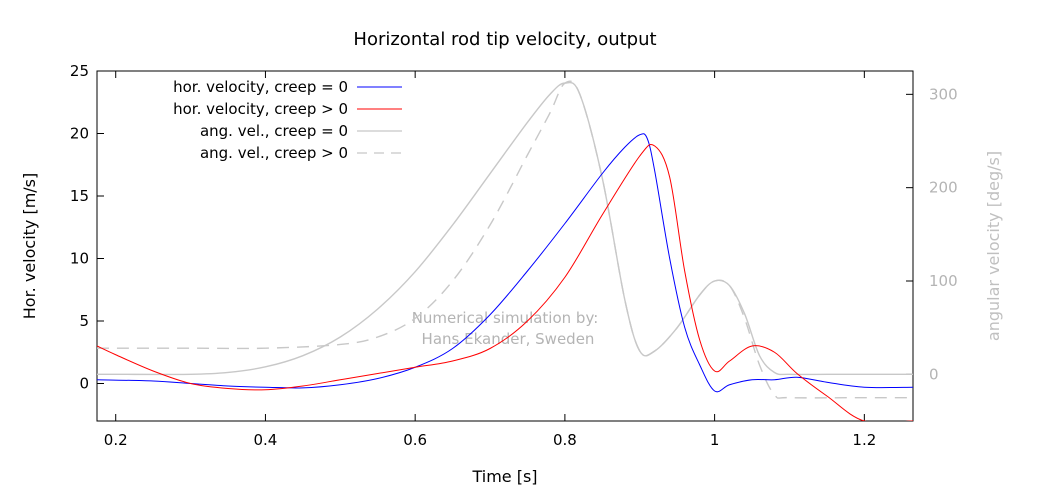  I want to click on x-tick-label: 1, so click(715, 440).